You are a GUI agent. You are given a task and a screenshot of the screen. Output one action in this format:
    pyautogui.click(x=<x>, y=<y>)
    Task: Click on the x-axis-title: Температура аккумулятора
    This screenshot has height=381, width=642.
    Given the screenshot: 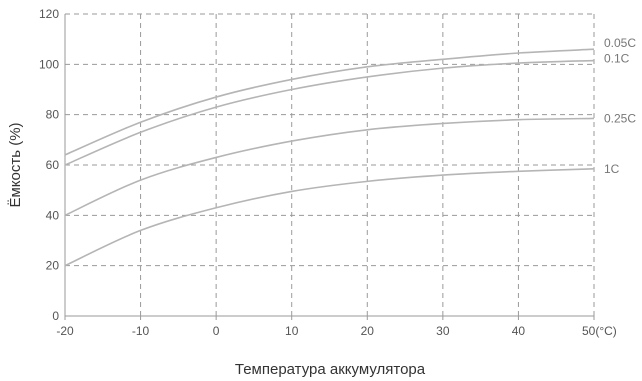 What is the action you would take?
    pyautogui.click(x=330, y=369)
    